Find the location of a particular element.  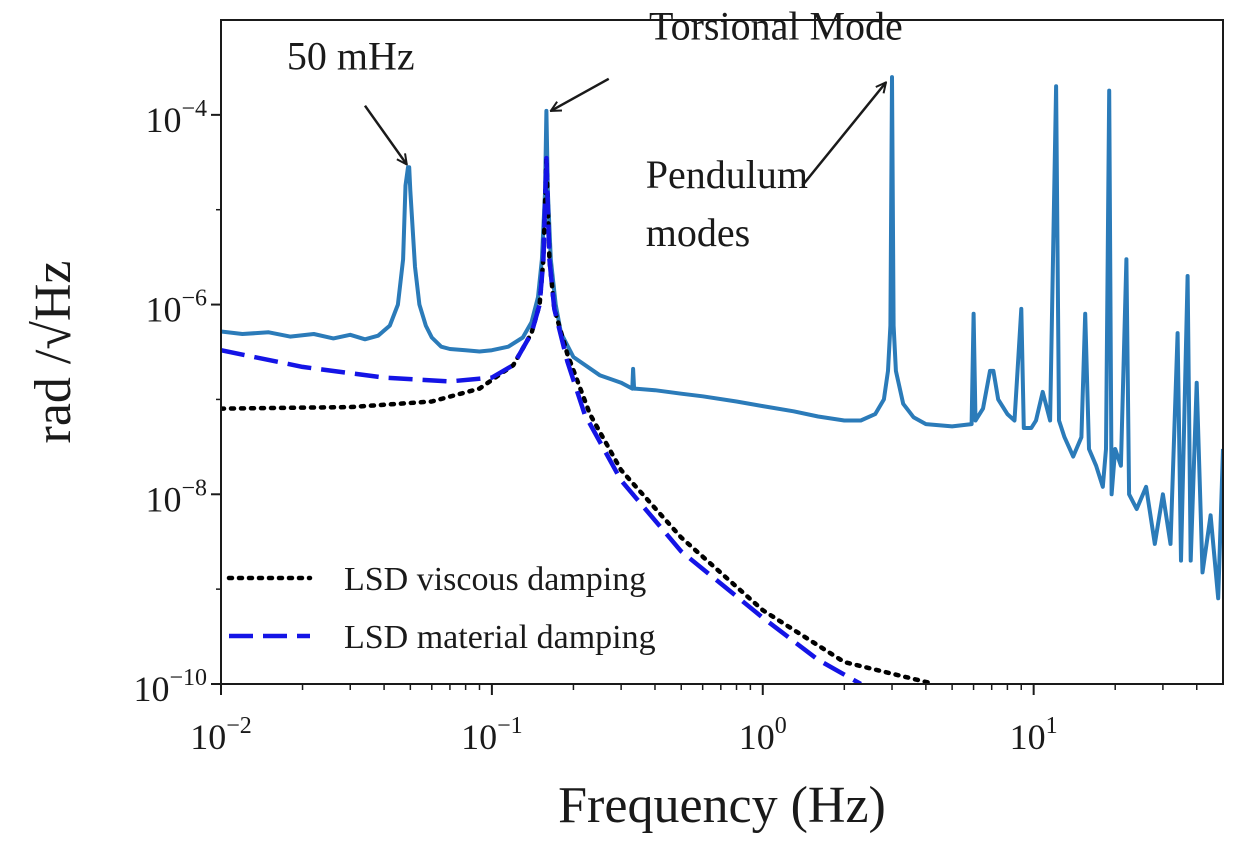

x-axis-label: Frequency (Hz) is located at coordinates (722, 805).